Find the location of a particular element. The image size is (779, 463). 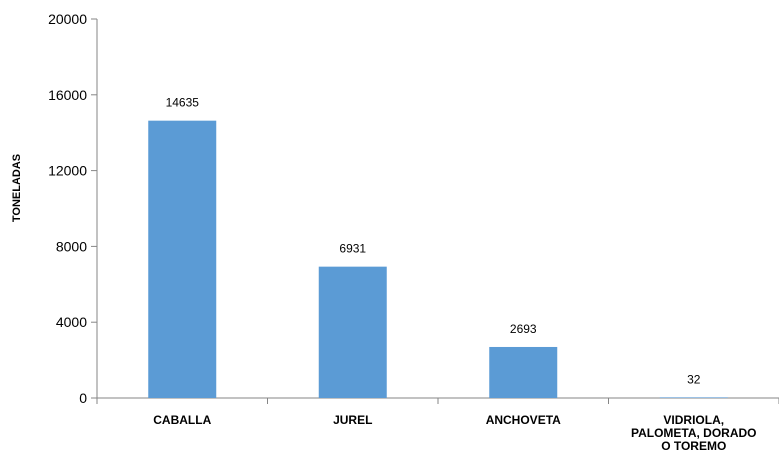

category-label: PALOMETA, DORADO is located at coordinates (694, 433).